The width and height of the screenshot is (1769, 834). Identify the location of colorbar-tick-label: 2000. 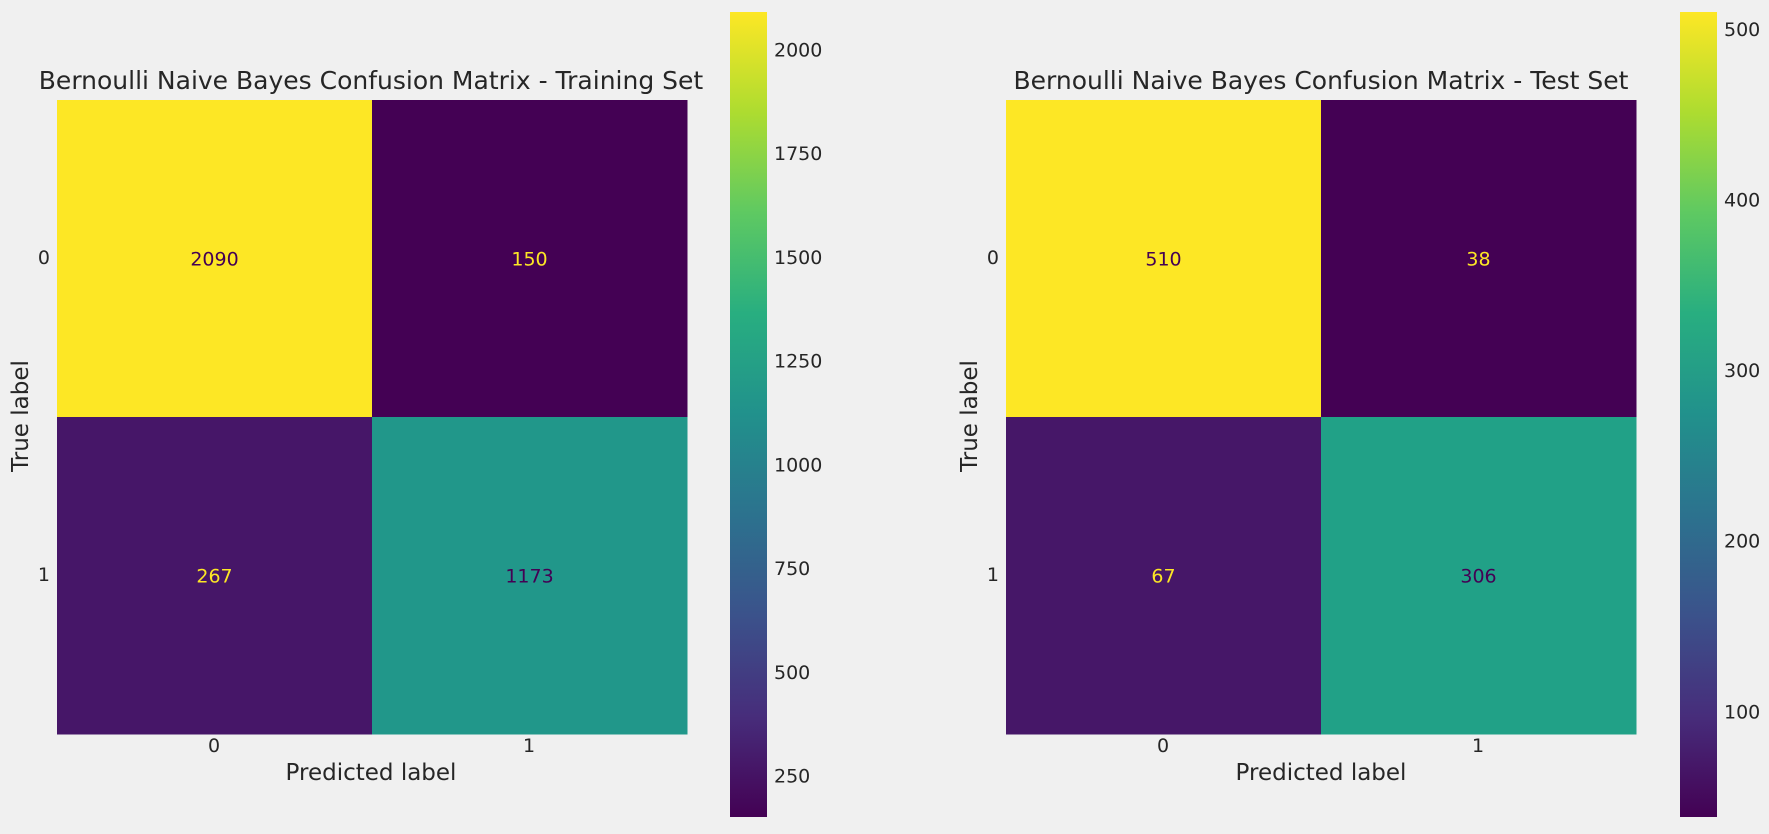
(798, 50).